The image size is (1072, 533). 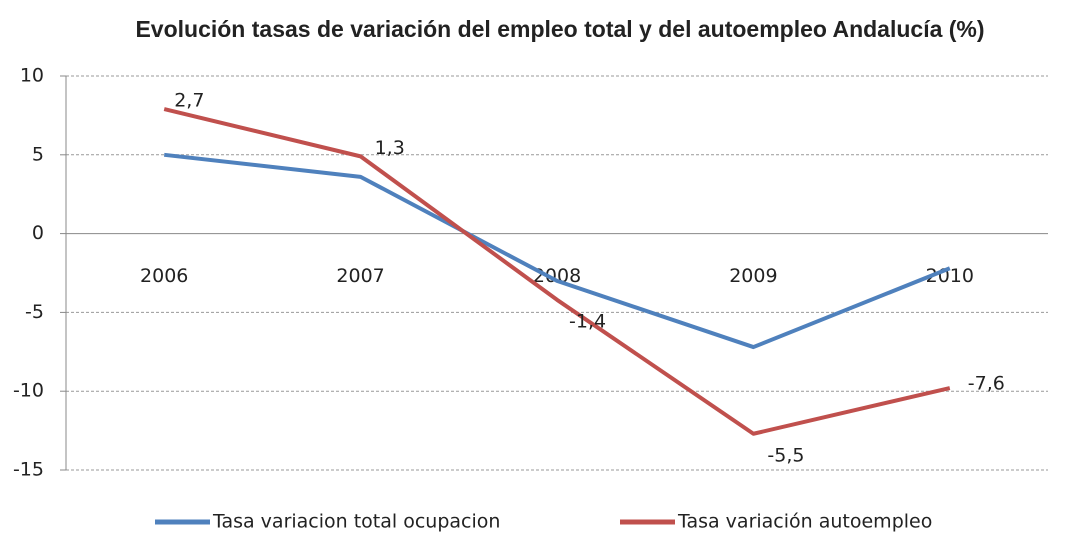 I want to click on x-tick-label: 2006, so click(x=164, y=276).